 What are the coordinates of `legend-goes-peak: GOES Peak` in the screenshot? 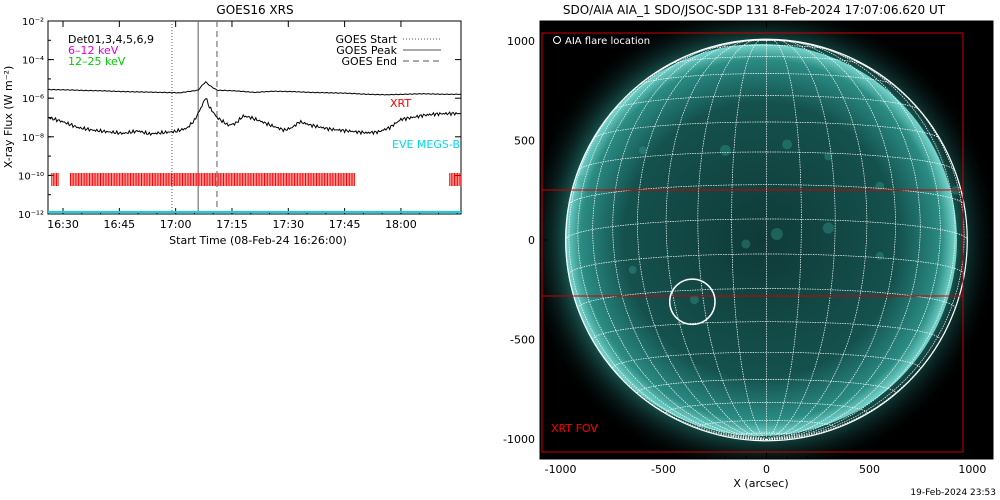 It's located at (366, 50).